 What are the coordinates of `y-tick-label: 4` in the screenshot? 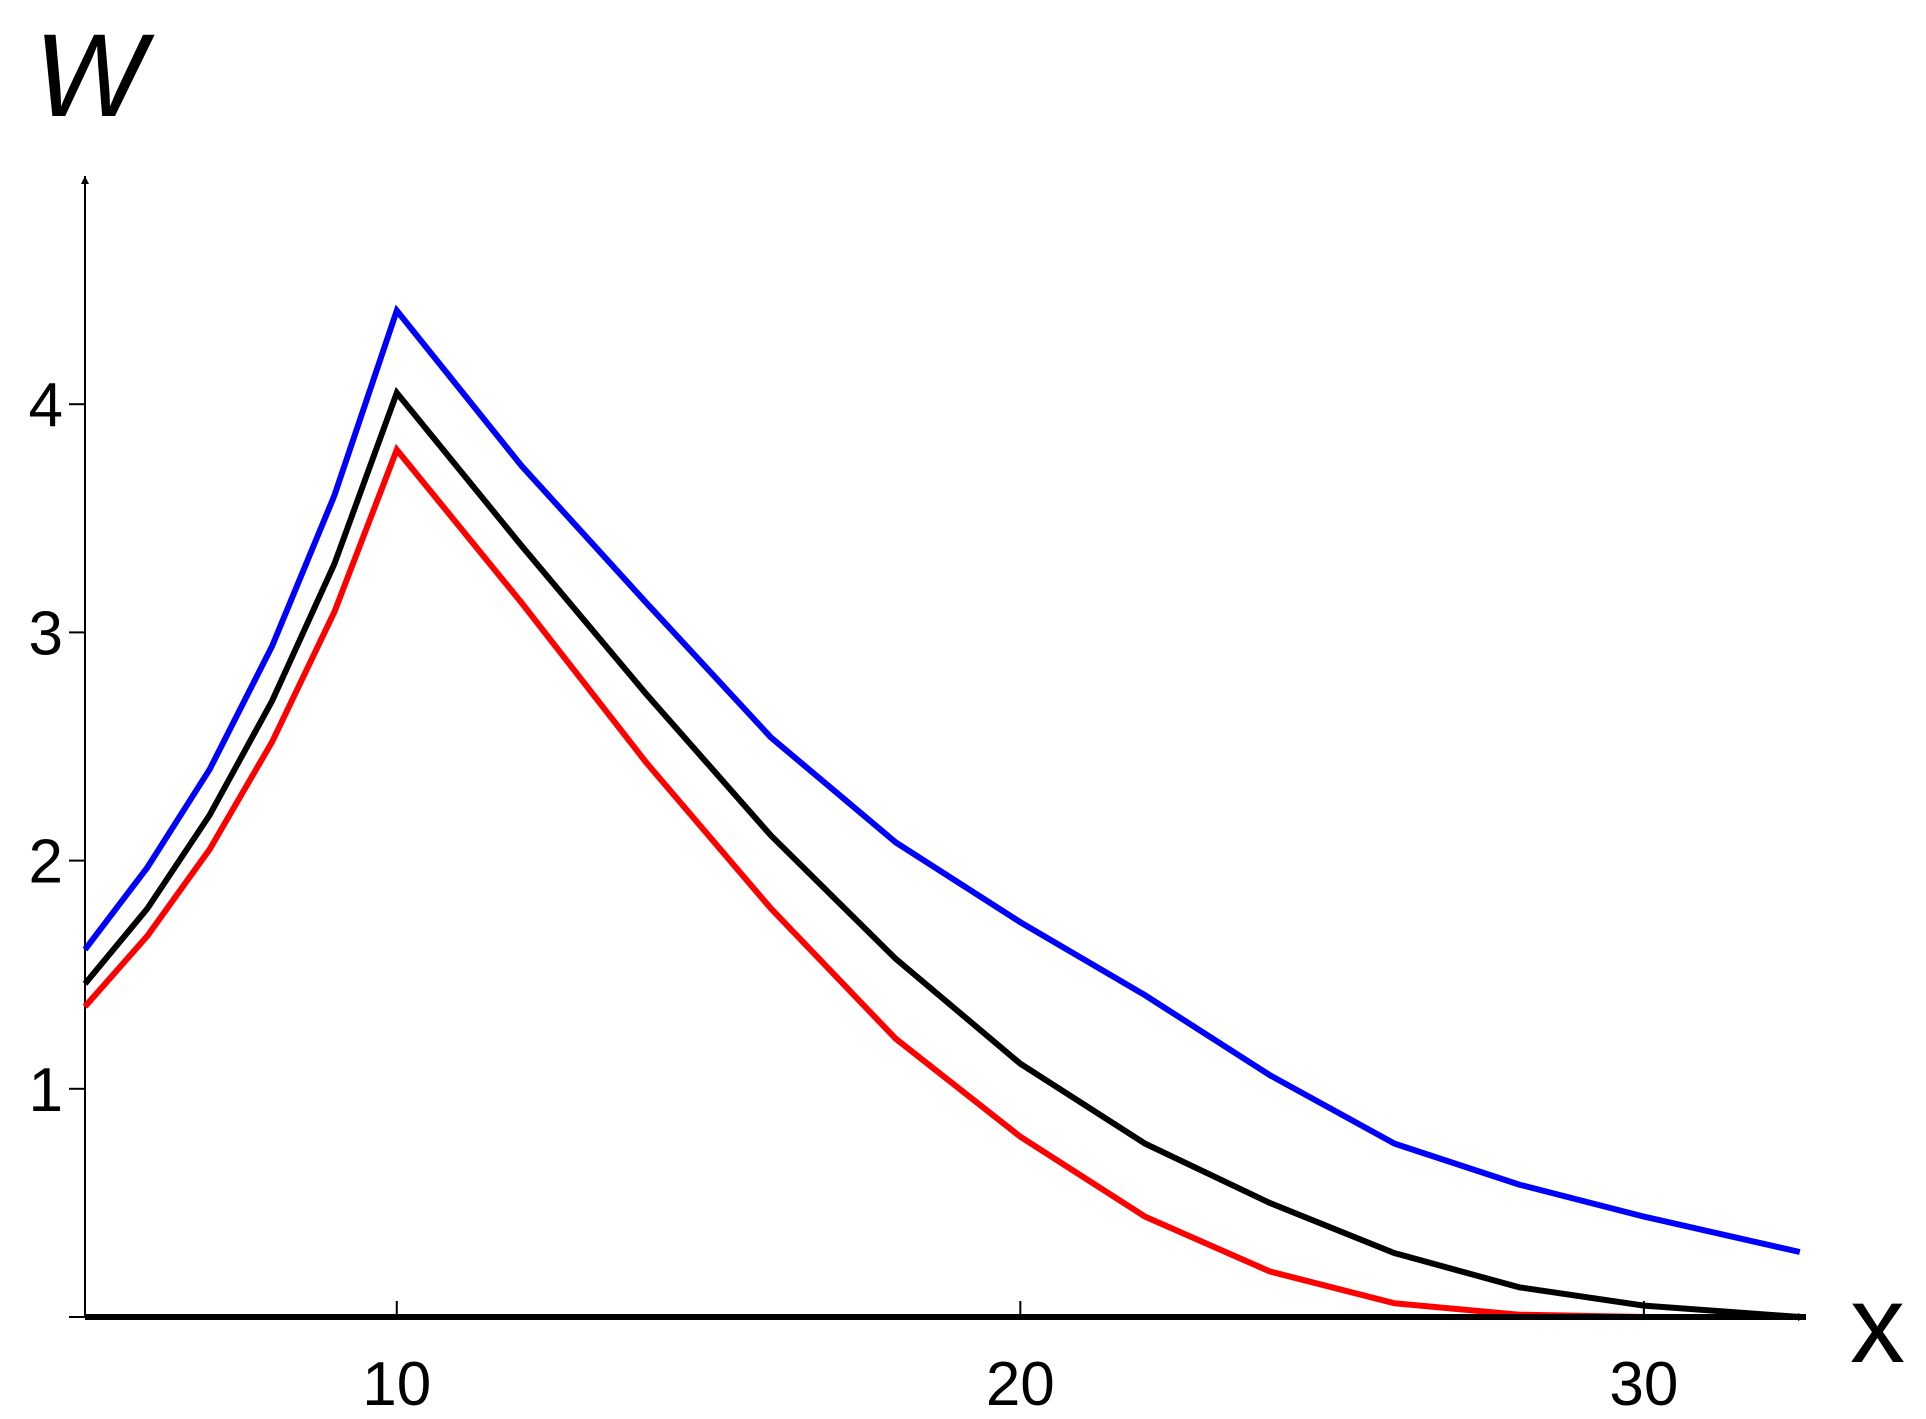 It's located at (46, 405).